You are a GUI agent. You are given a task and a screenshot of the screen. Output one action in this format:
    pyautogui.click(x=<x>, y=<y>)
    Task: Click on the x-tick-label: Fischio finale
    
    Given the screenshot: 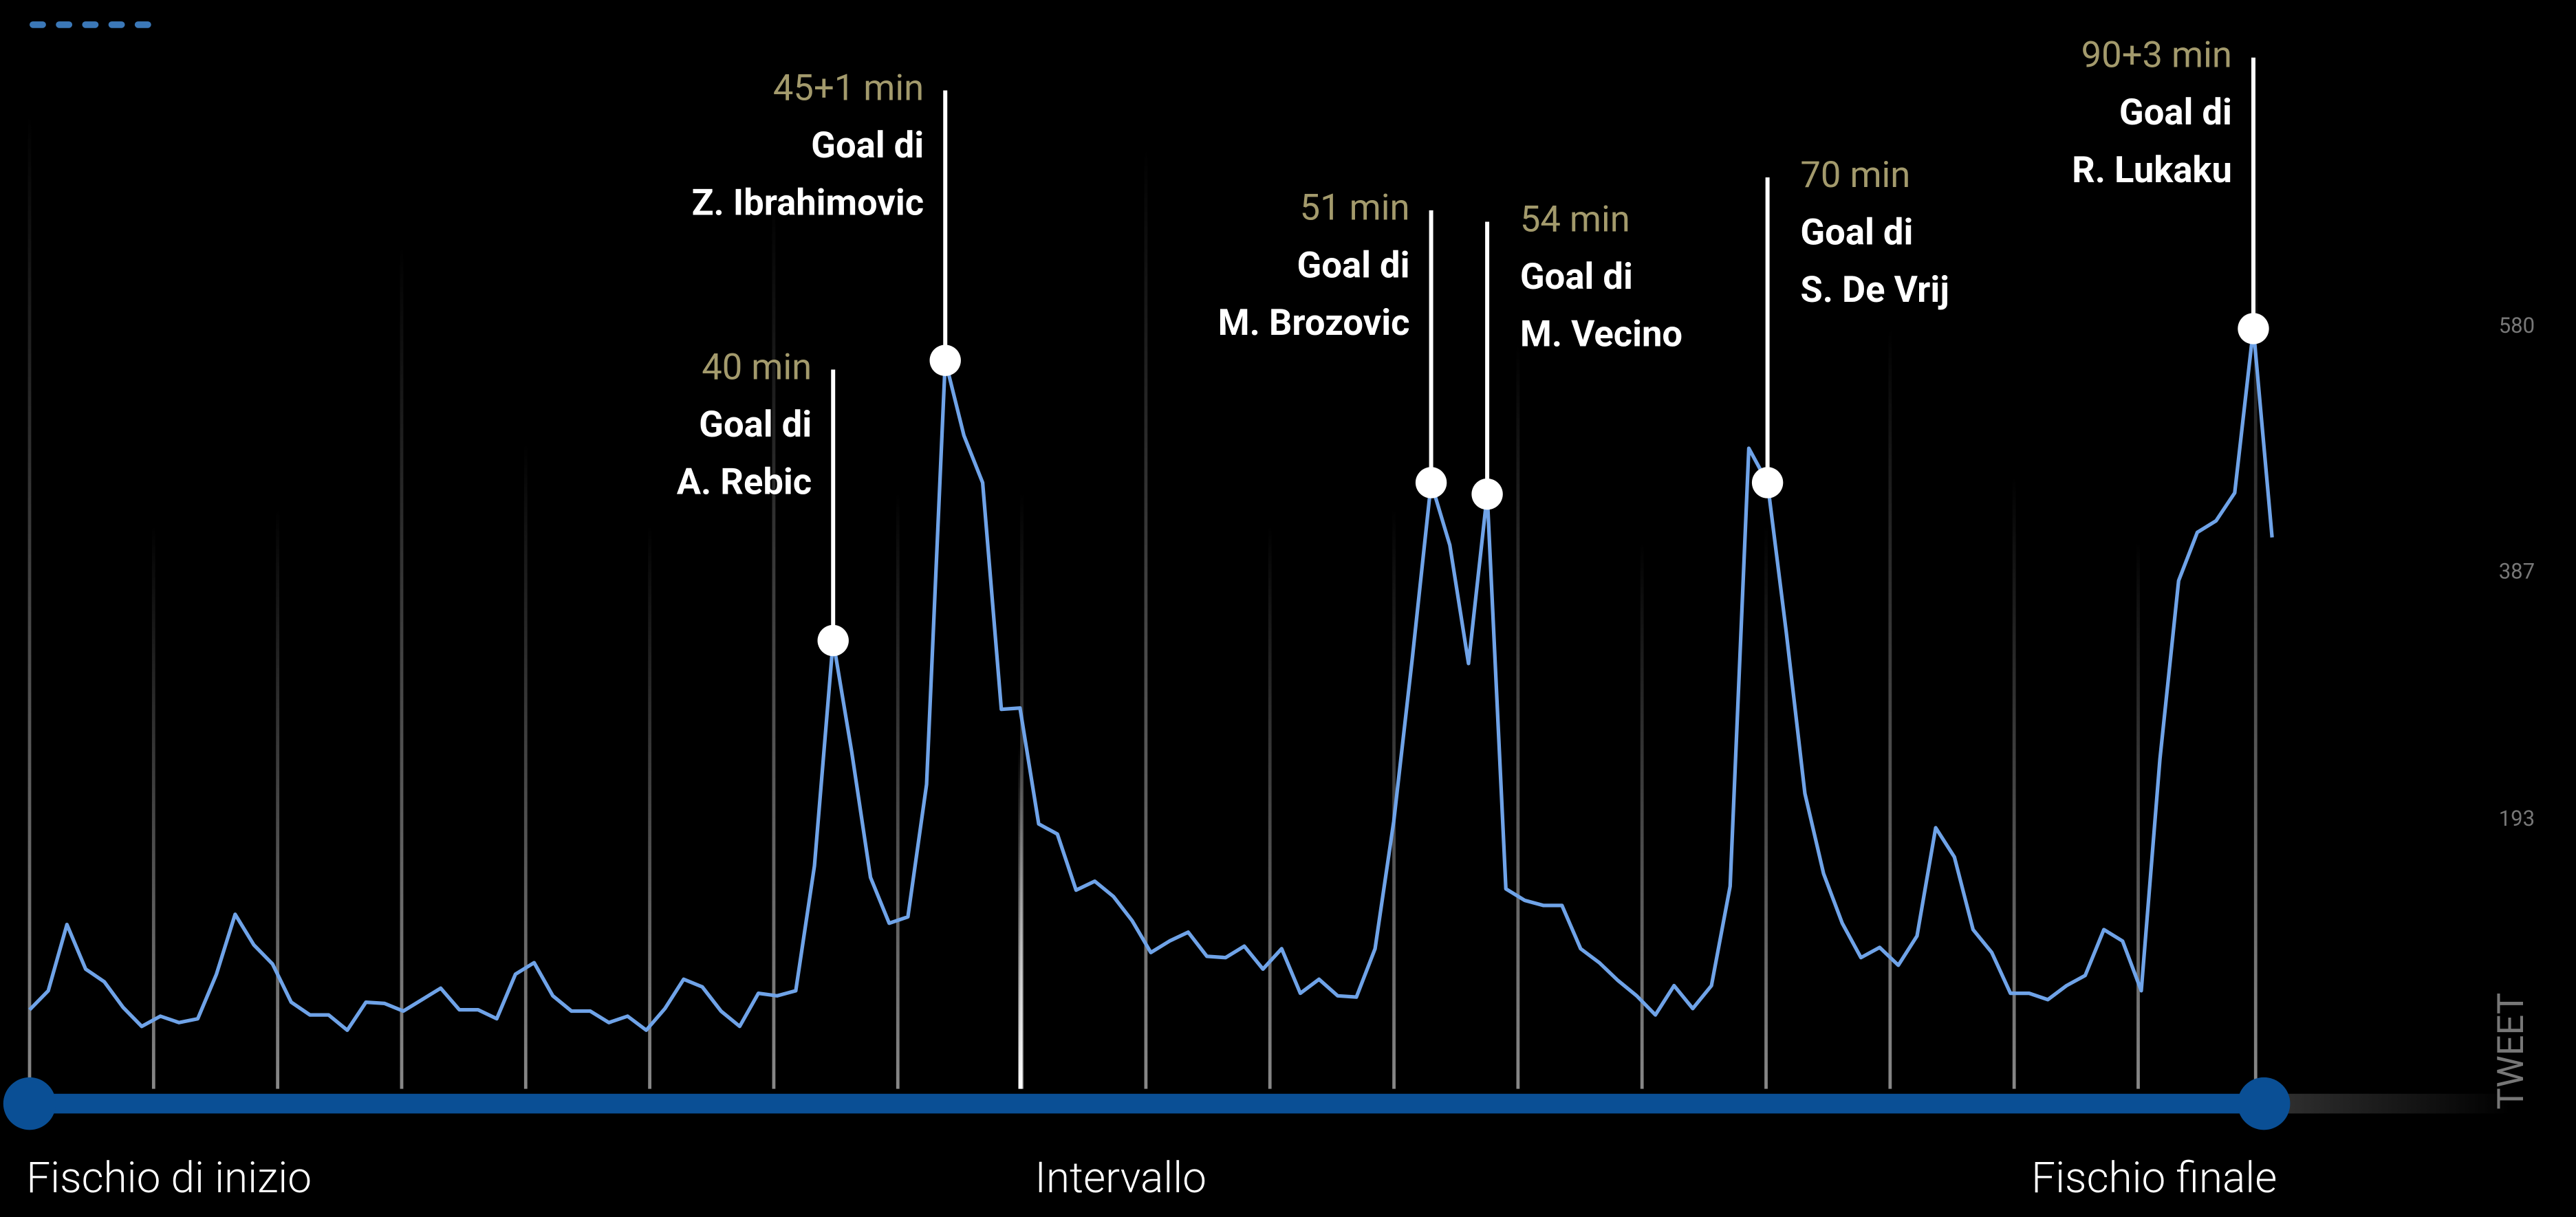 What is the action you would take?
    pyautogui.click(x=2154, y=1178)
    